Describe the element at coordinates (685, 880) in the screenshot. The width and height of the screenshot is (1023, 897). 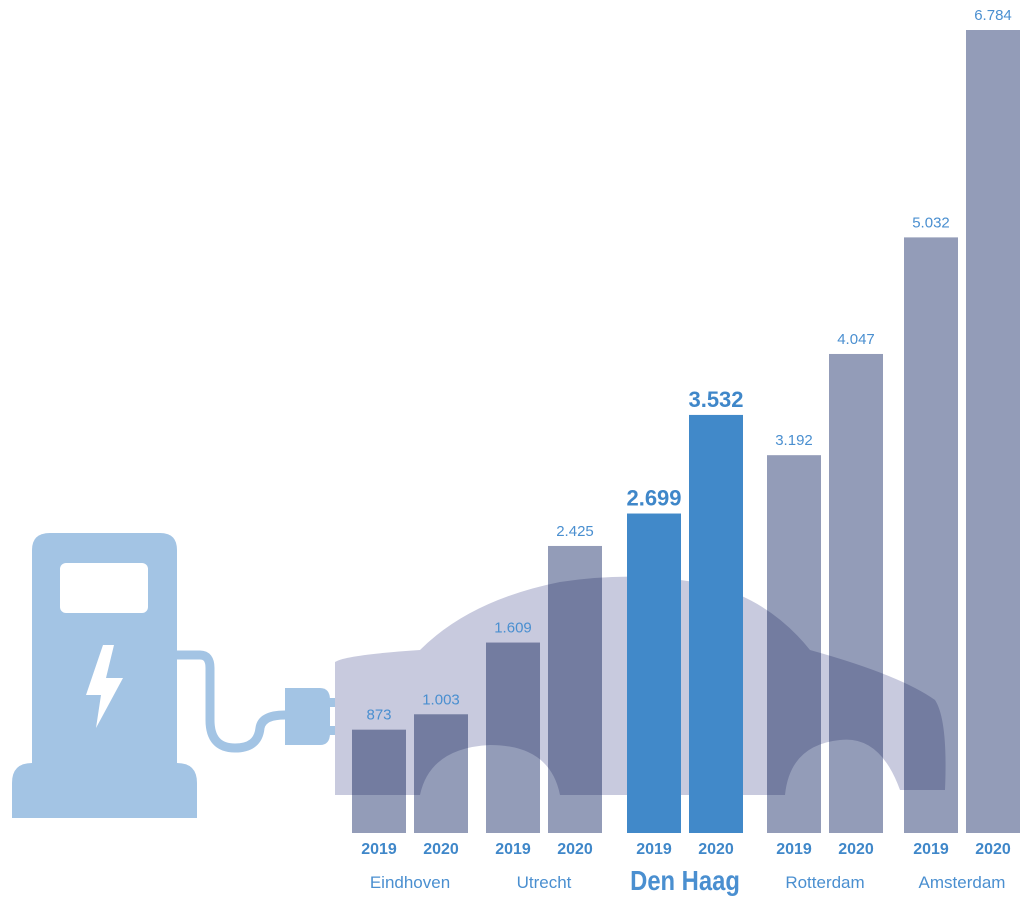
I see `category-label: Den Haag` at that location.